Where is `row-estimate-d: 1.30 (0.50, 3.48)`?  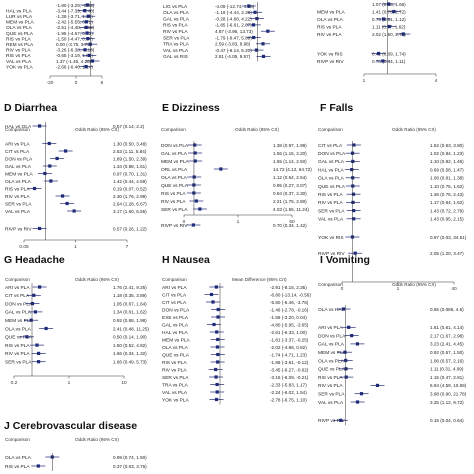 row-estimate-d: 1.30 (0.50, 3.48) is located at coordinates (130, 143).